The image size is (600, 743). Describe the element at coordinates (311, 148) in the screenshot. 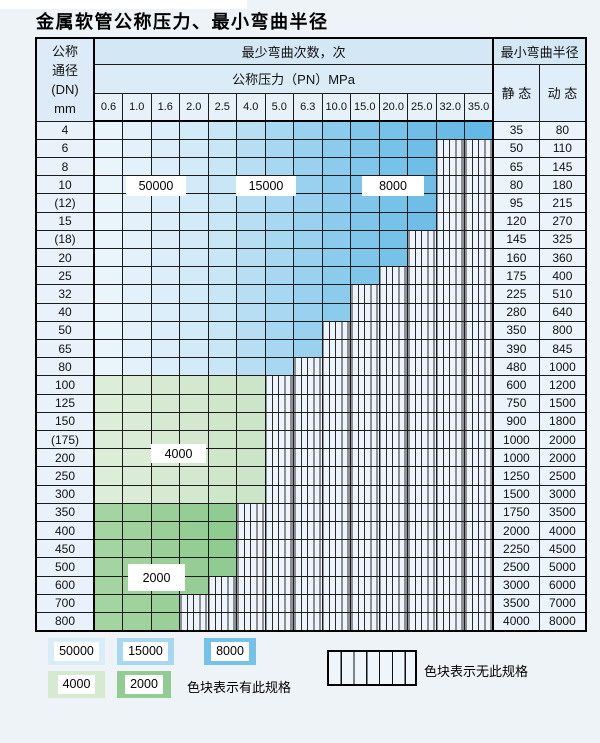

I see `table-row: 6 50 110` at that location.